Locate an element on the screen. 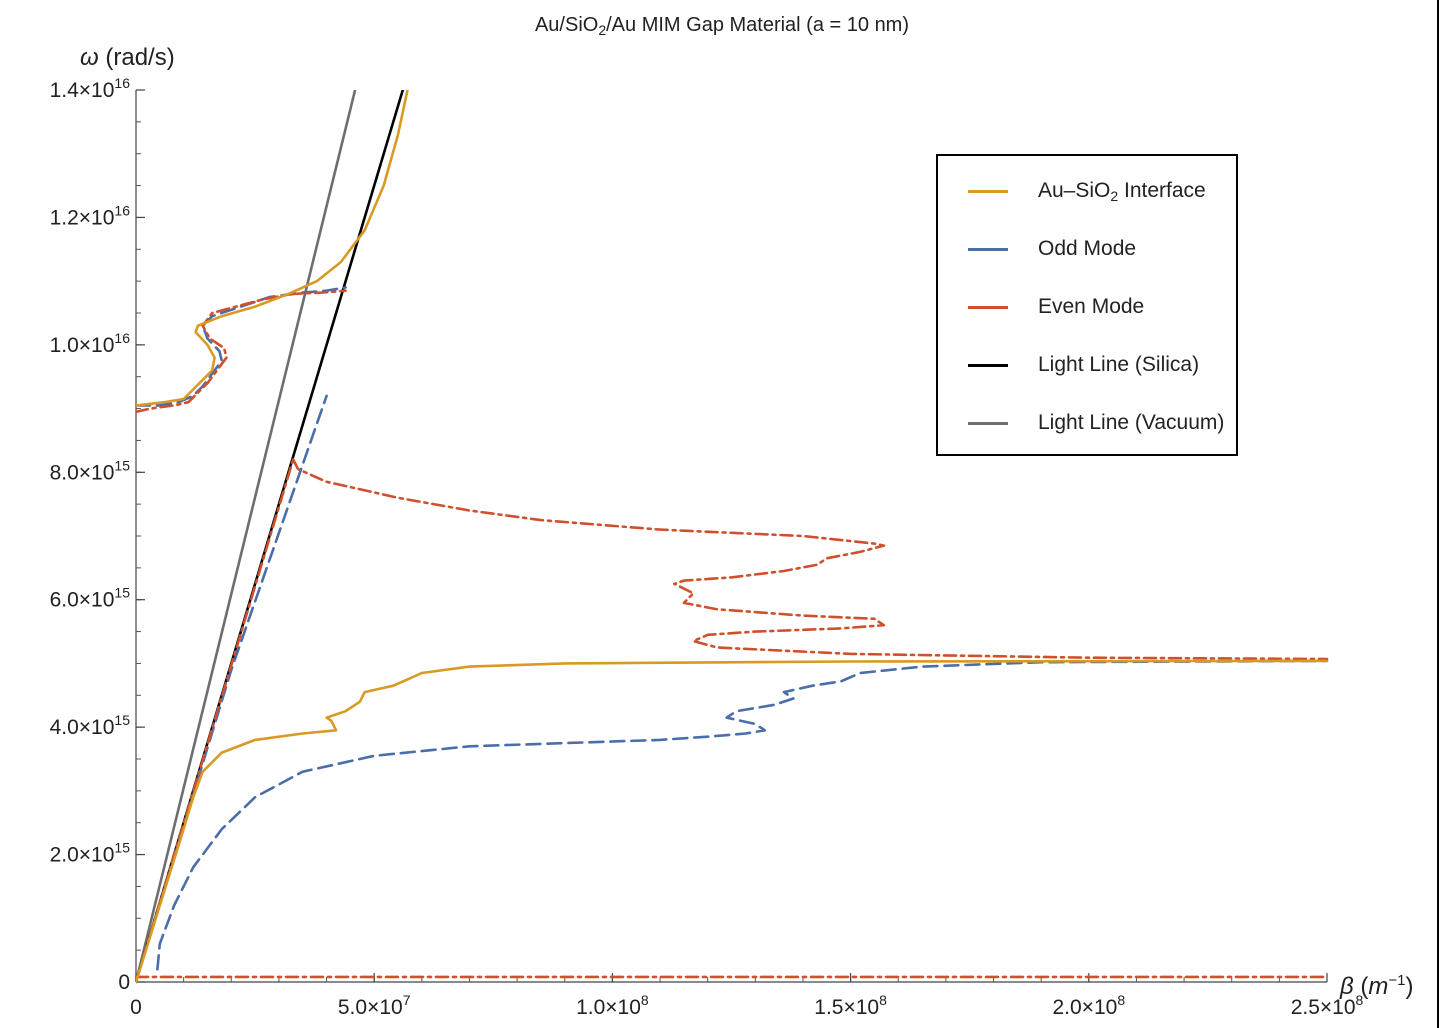 The height and width of the screenshot is (1028, 1444). y-tick-label: 1.4×10¹⁶ is located at coordinates (90, 88).